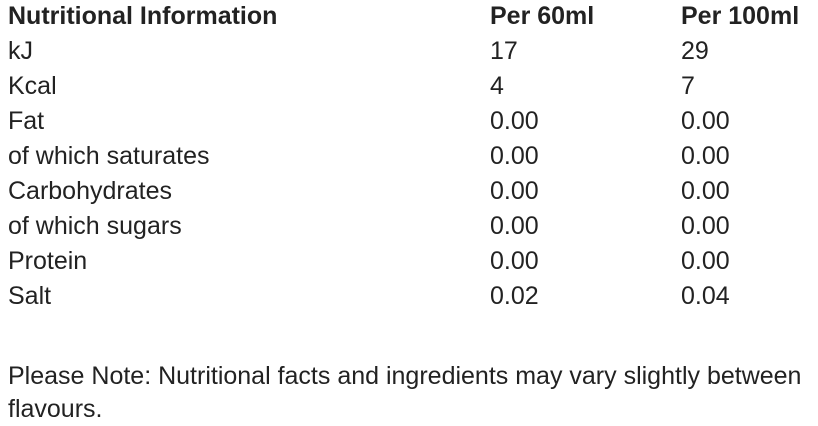 The width and height of the screenshot is (818, 426). I want to click on row-label: Kcal, so click(32, 86).